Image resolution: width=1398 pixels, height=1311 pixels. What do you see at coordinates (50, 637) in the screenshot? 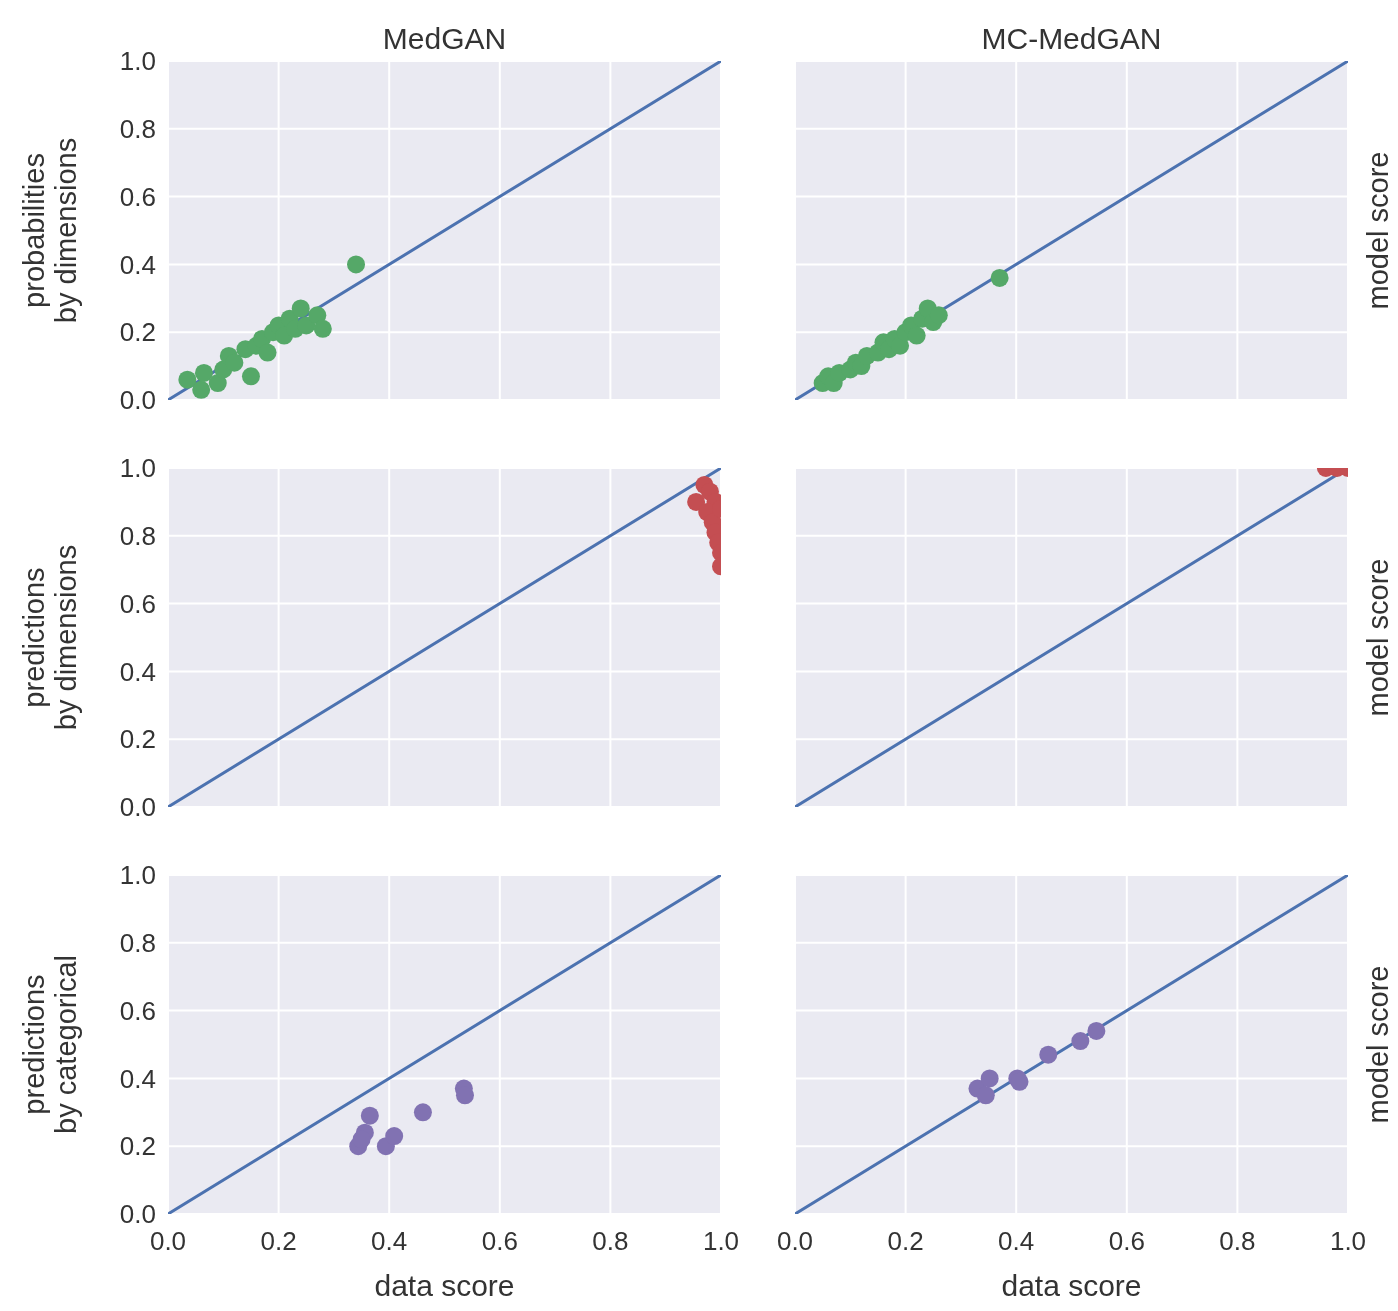
I see `y-axis-title: predictions by dimensions` at bounding box center [50, 637].